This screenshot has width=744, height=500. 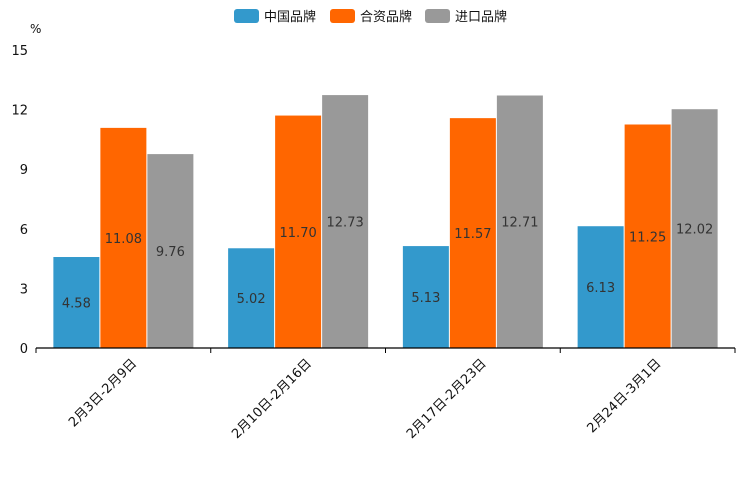 I want to click on x-category-label: 2月24日-3月1日, so click(x=625, y=396).